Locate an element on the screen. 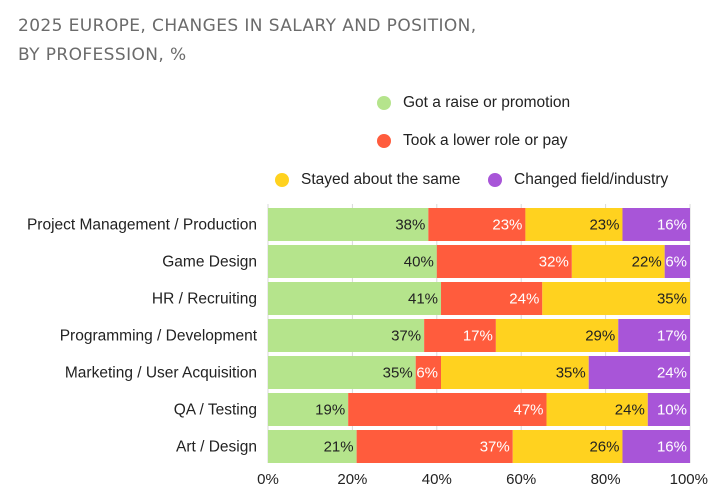  bar-value-label: 47% is located at coordinates (528, 410).